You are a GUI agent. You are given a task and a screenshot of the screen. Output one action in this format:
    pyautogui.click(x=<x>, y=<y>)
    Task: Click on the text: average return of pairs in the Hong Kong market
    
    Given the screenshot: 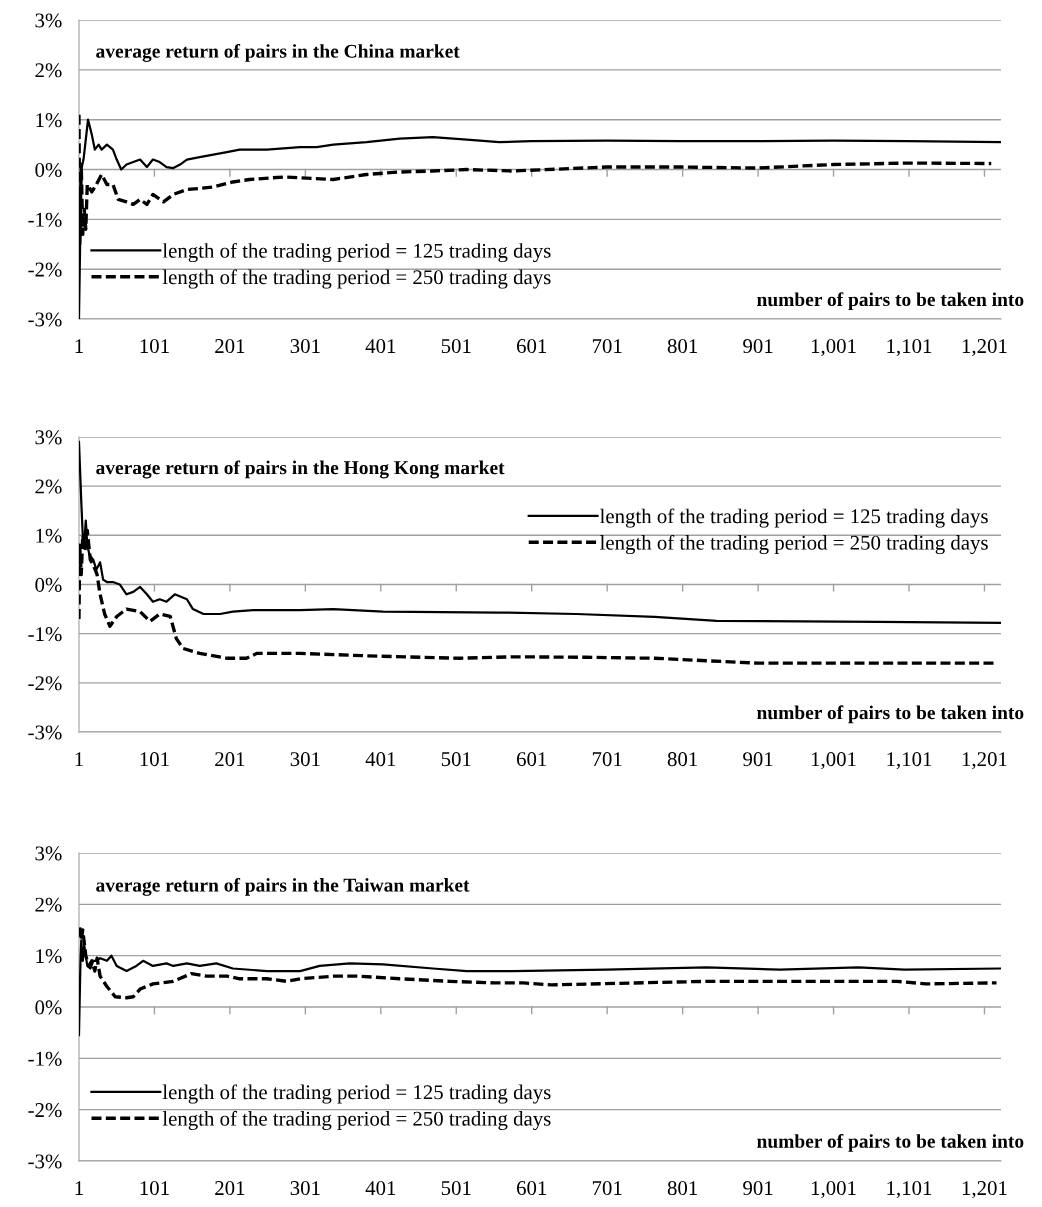 What is the action you would take?
    pyautogui.click(x=300, y=469)
    